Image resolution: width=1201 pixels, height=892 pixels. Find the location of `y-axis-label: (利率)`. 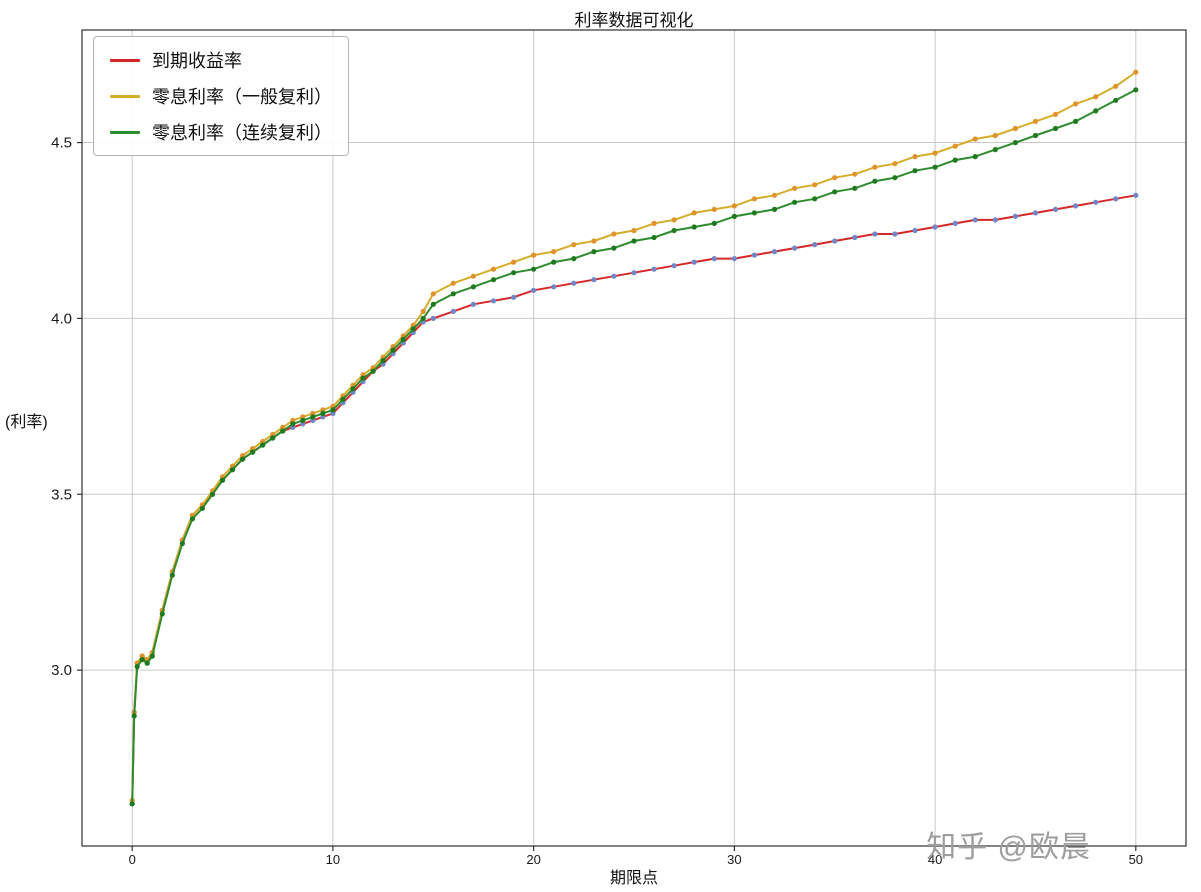

y-axis-label: (利率) is located at coordinates (26, 422).